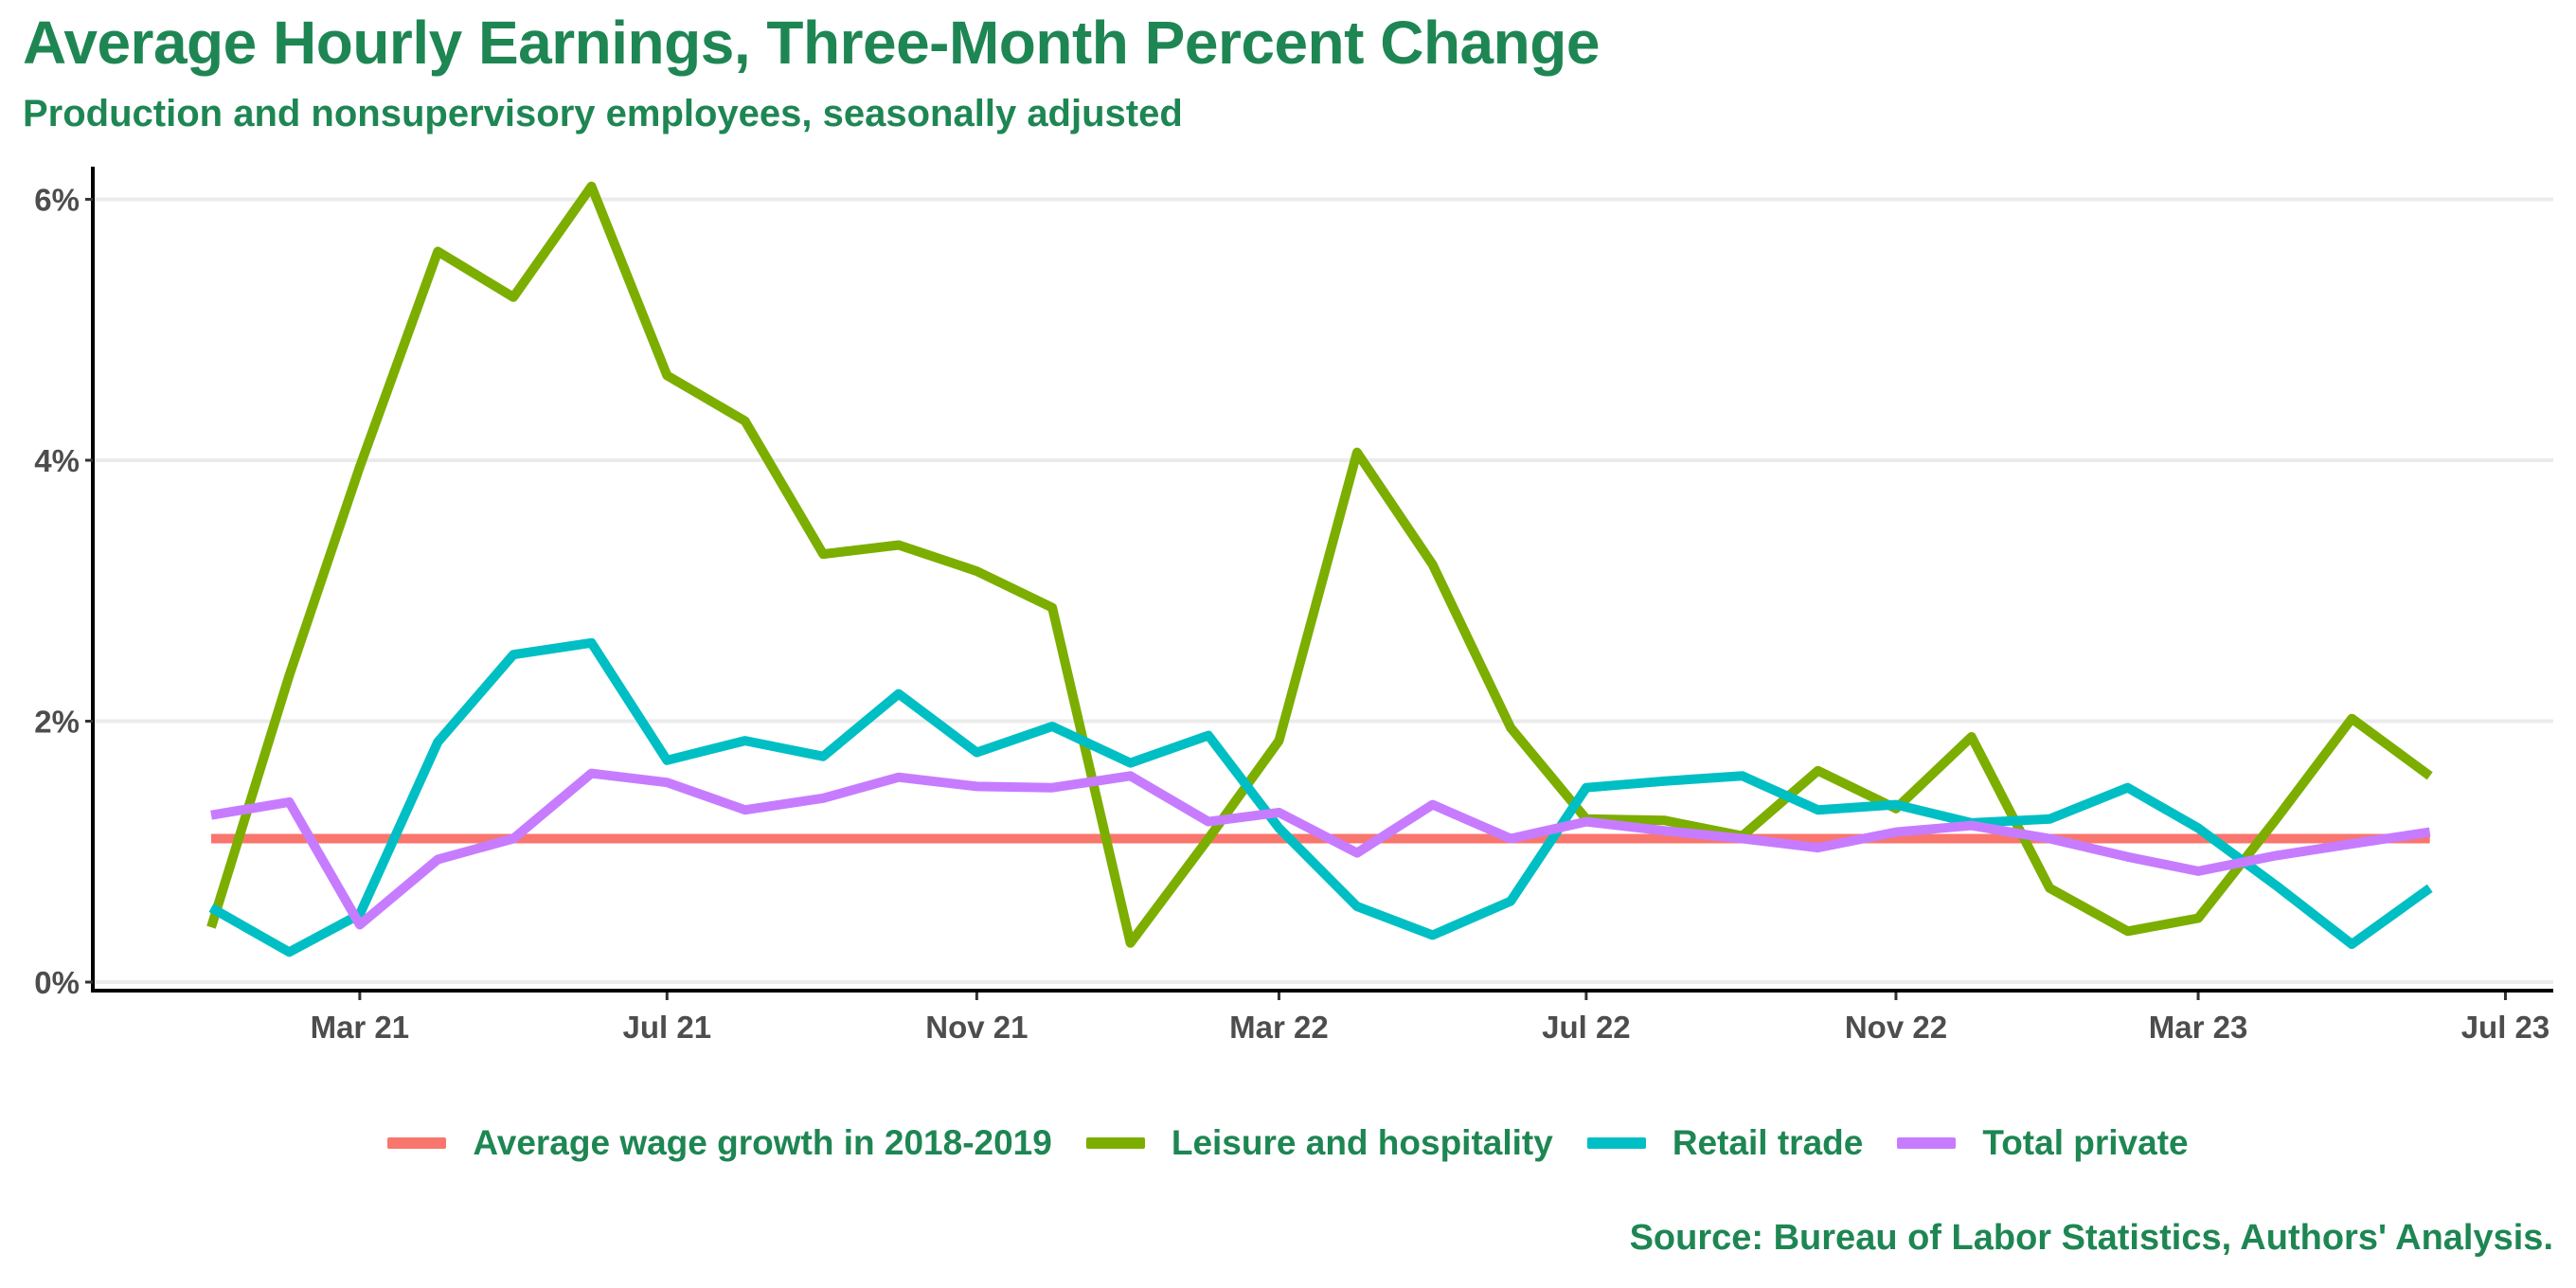 Image resolution: width=2576 pixels, height=1288 pixels. Describe the element at coordinates (57, 721) in the screenshot. I see `y-tick-label: 2%` at that location.